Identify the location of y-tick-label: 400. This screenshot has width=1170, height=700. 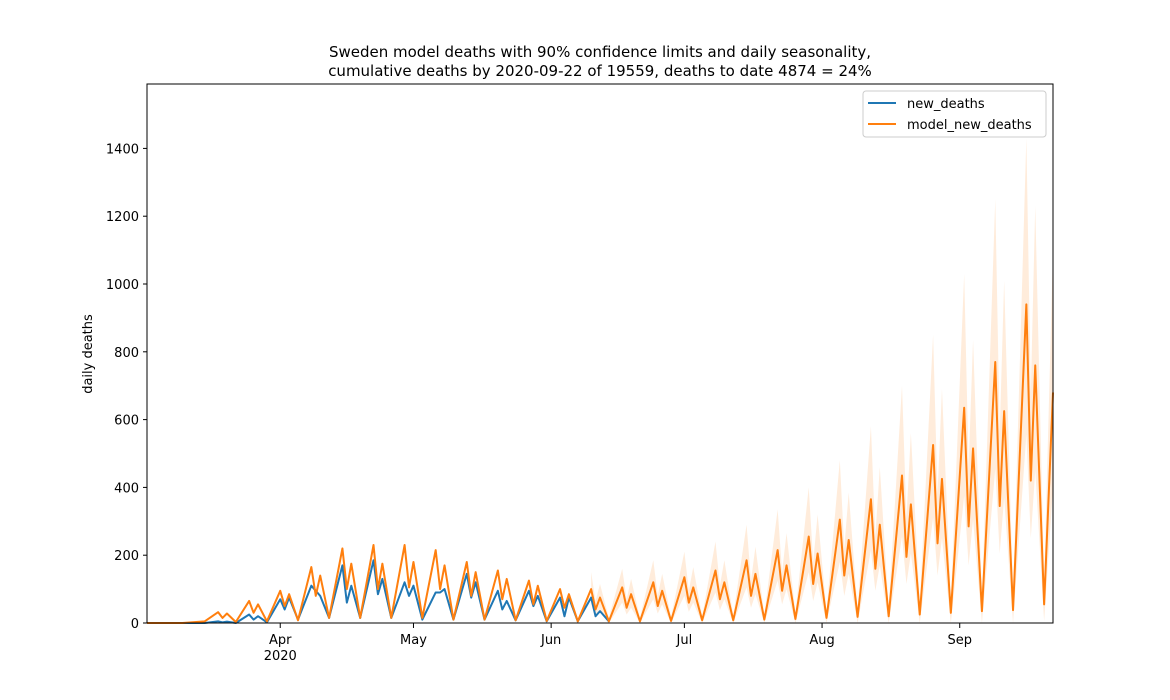
(126, 488).